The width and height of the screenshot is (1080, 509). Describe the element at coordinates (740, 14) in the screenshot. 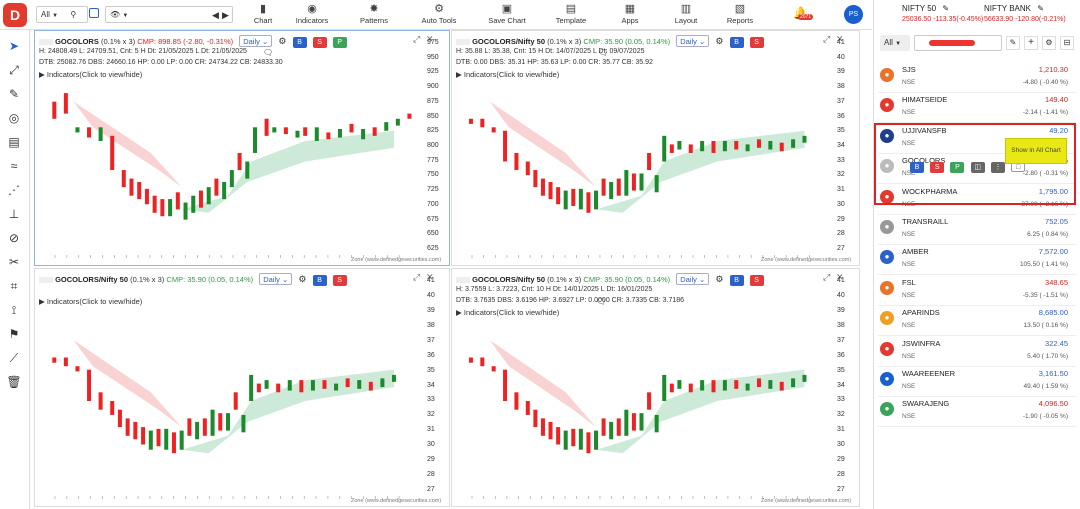

I see `nav-reports: ▧ Reports` at that location.